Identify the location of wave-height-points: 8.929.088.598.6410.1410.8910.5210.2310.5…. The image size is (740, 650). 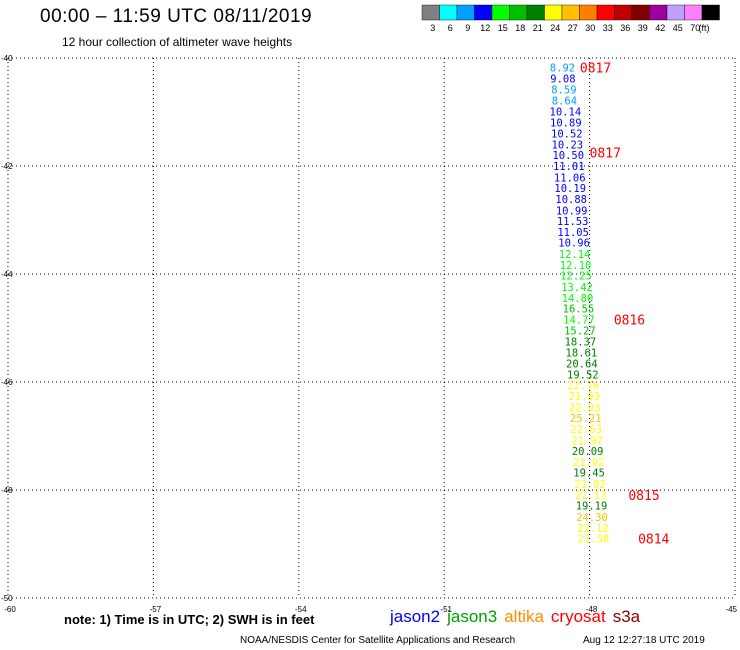
(580, 304).